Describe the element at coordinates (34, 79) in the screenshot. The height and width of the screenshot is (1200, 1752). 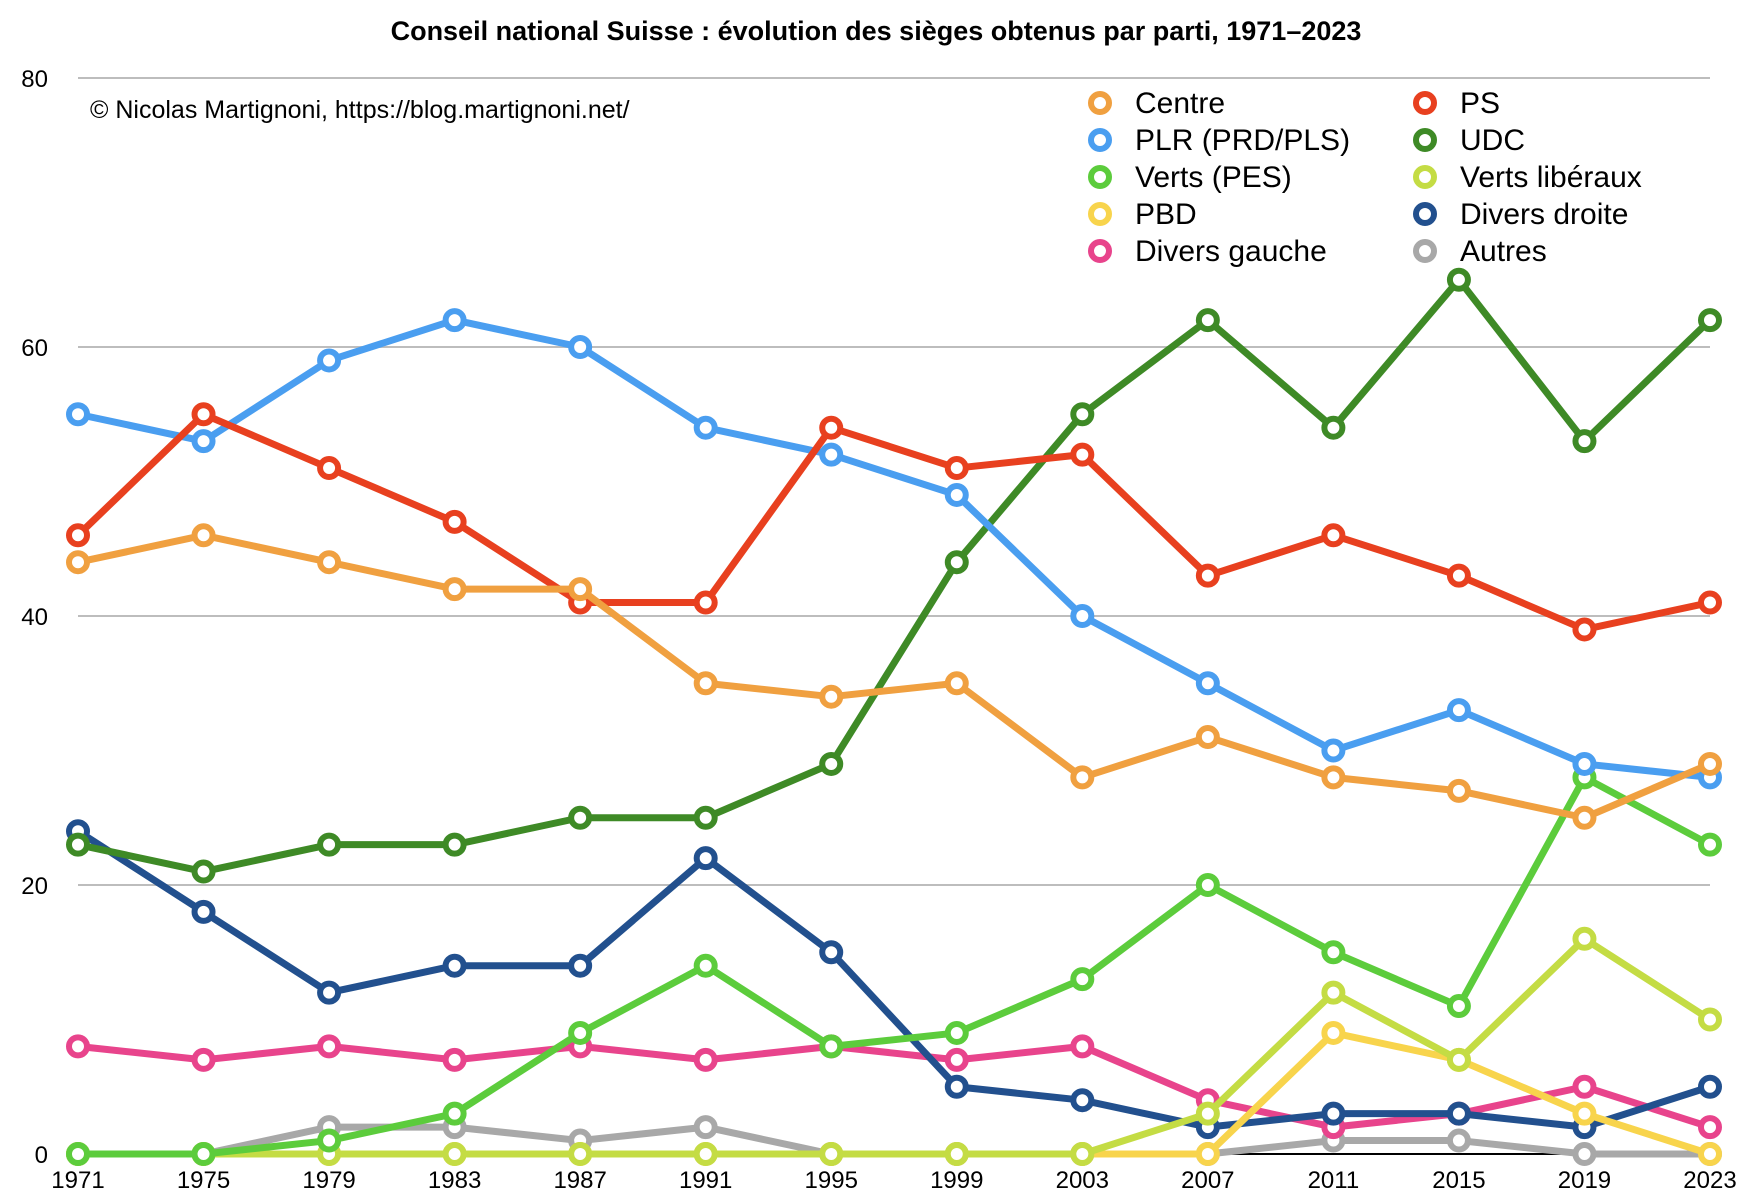
I see `y-tick-label: 80` at that location.